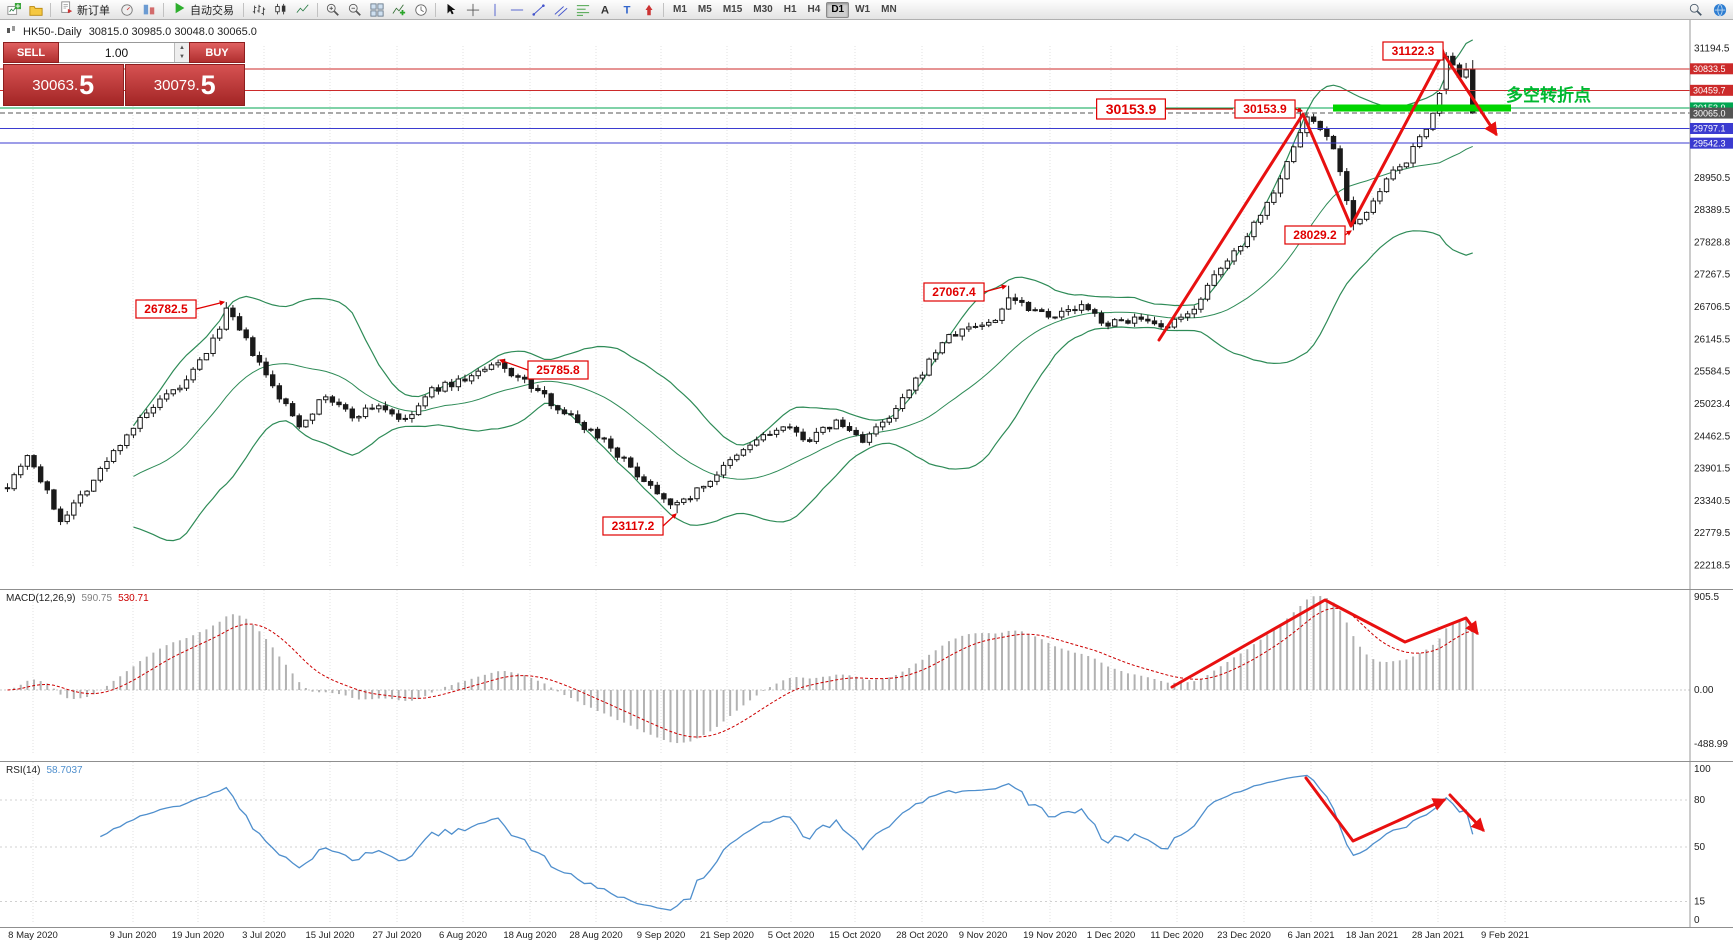  I want to click on rsi-trend-arrow, so click(1466, 812).